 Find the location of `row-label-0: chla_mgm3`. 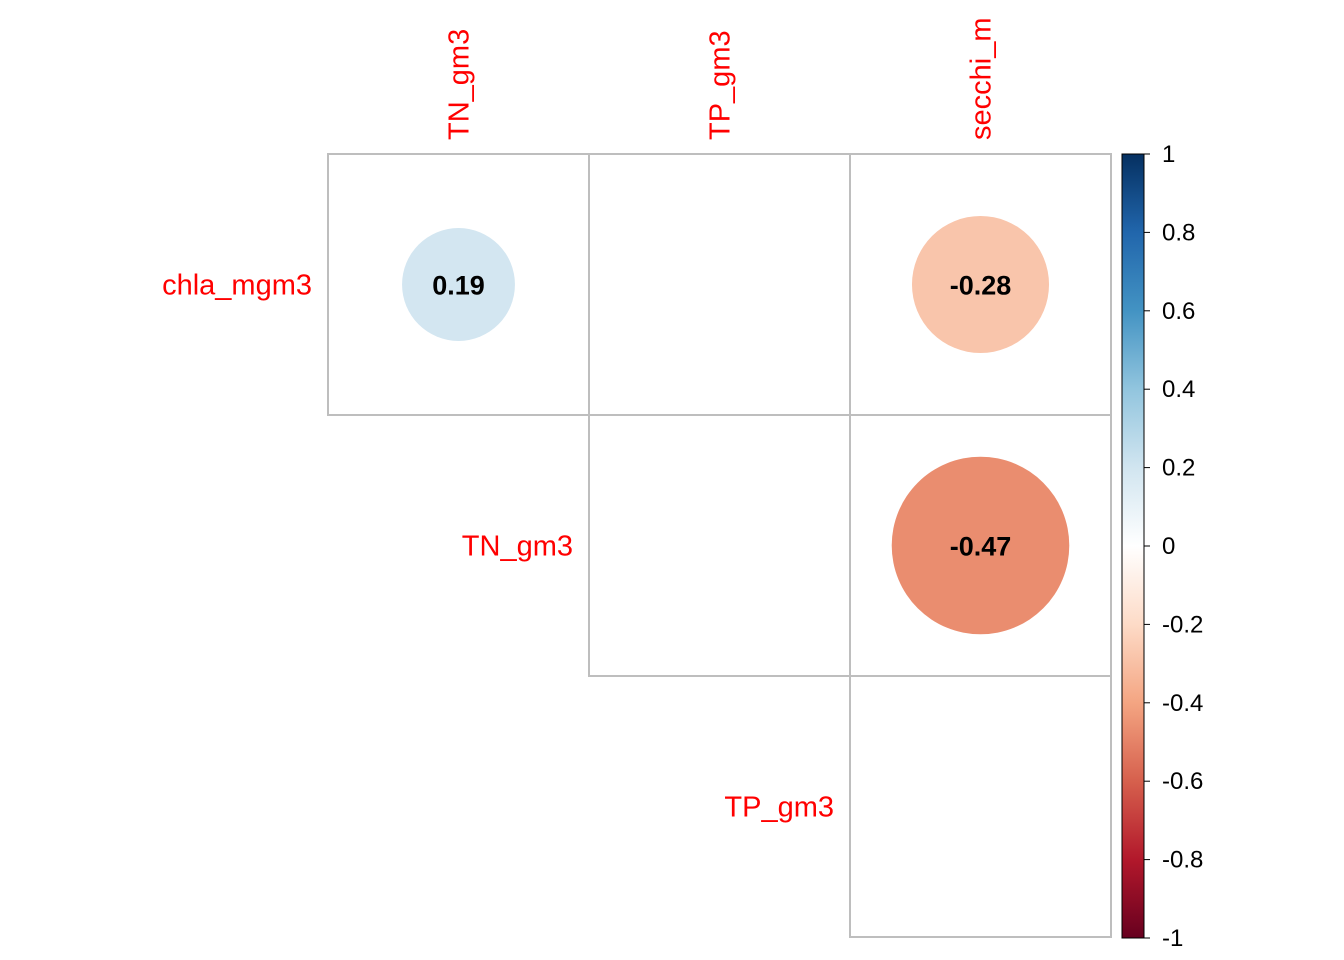

row-label-0: chla_mgm3 is located at coordinates (237, 286).